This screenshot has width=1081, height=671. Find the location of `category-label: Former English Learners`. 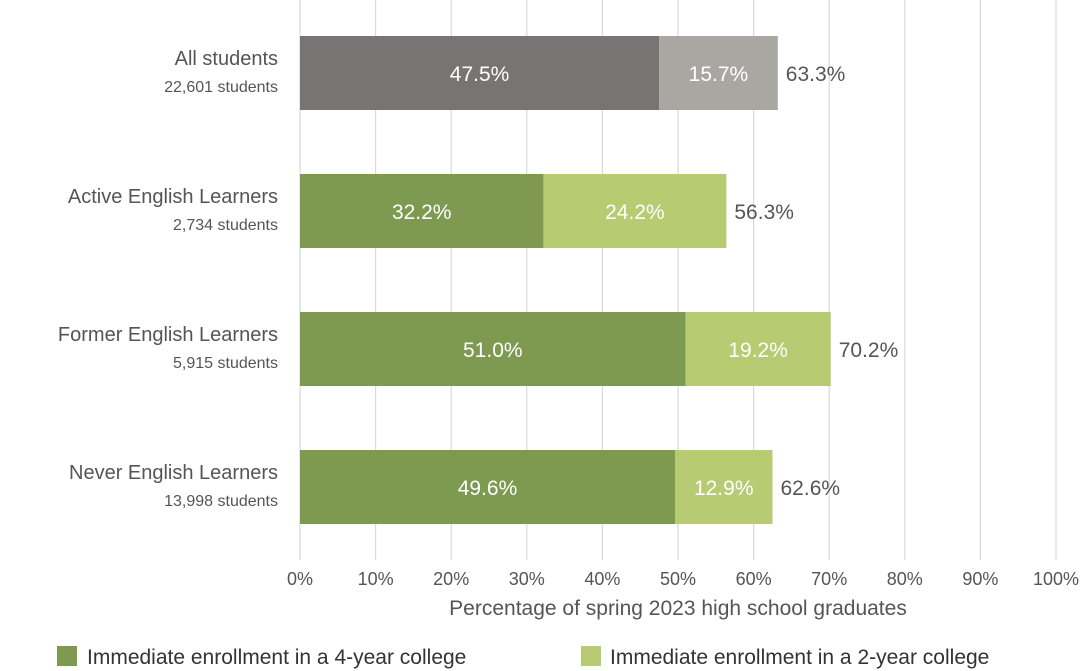

category-label: Former English Learners is located at coordinates (168, 335).